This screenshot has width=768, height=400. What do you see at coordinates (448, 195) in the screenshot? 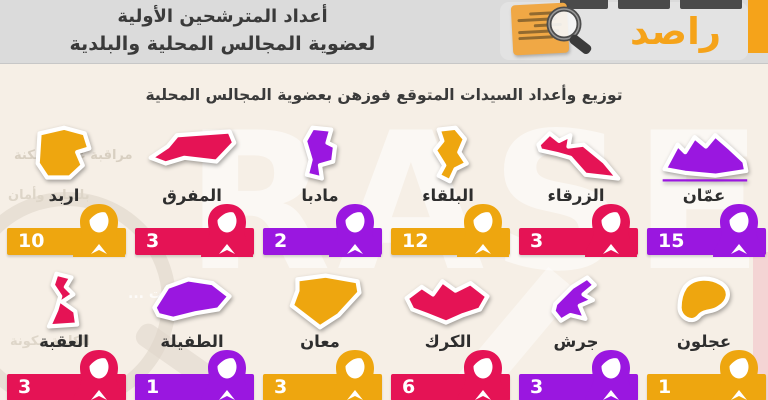
I see `region-name: البلقاء` at bounding box center [448, 195].